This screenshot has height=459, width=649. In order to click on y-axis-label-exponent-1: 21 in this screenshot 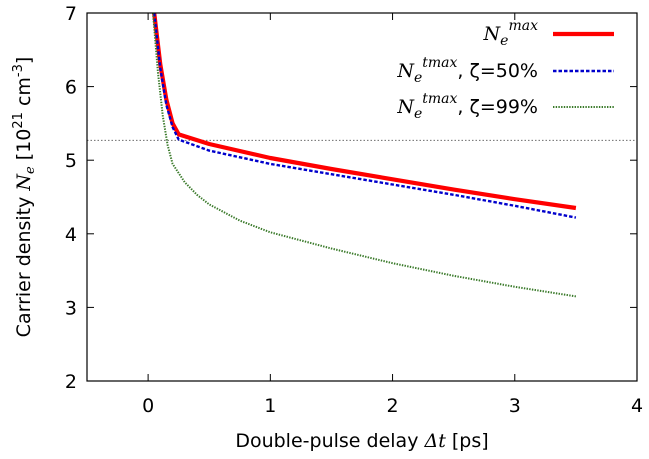, I will do `click(18, 120)`.